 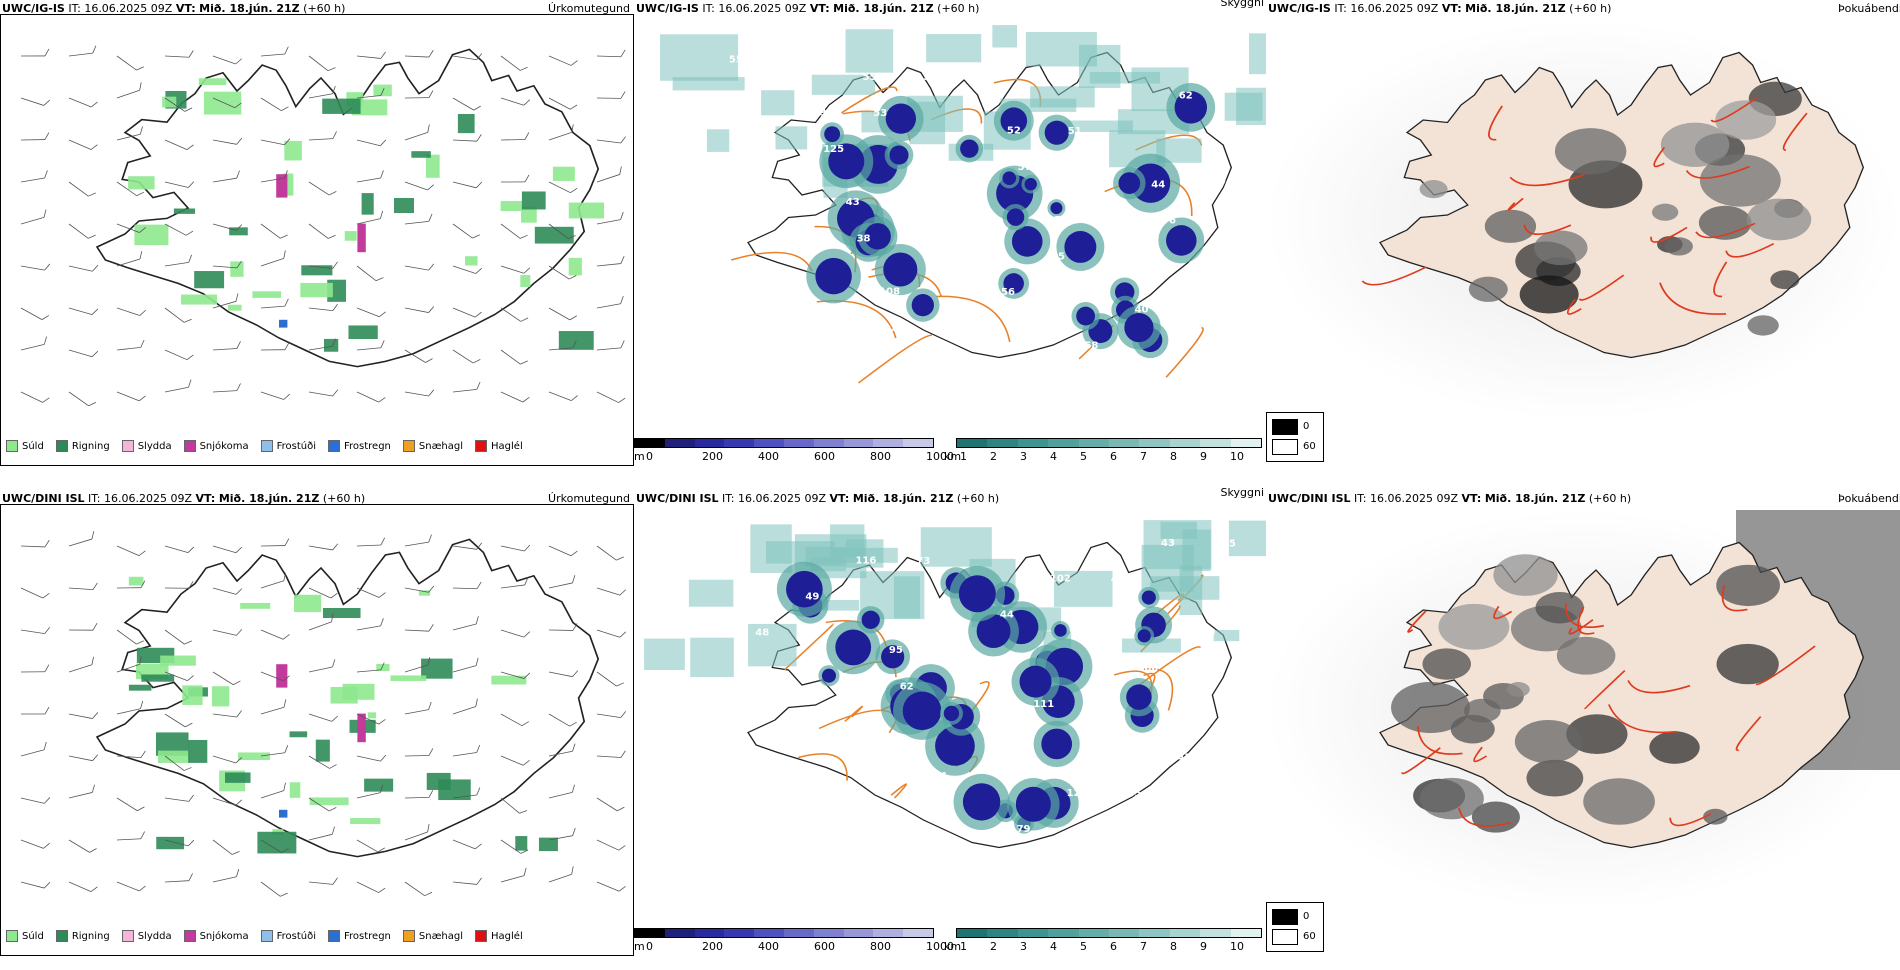 What do you see at coordinates (499, 446) in the screenshot?
I see `precip-legend-item: Haglél` at bounding box center [499, 446].